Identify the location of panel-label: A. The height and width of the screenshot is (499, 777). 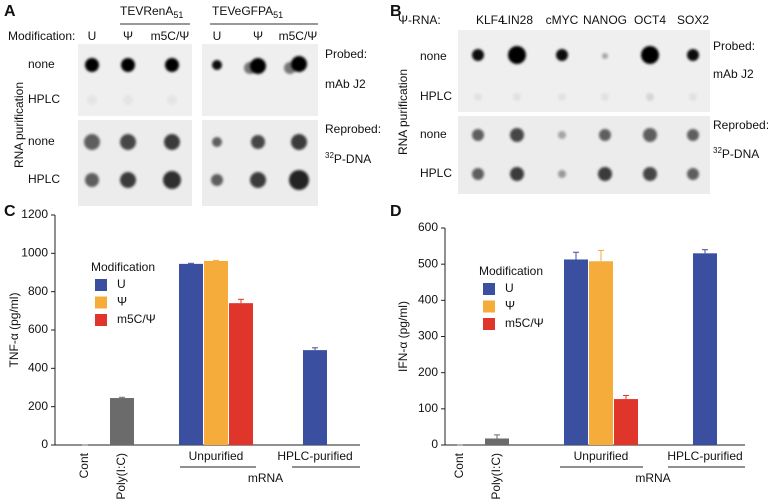
(10, 11).